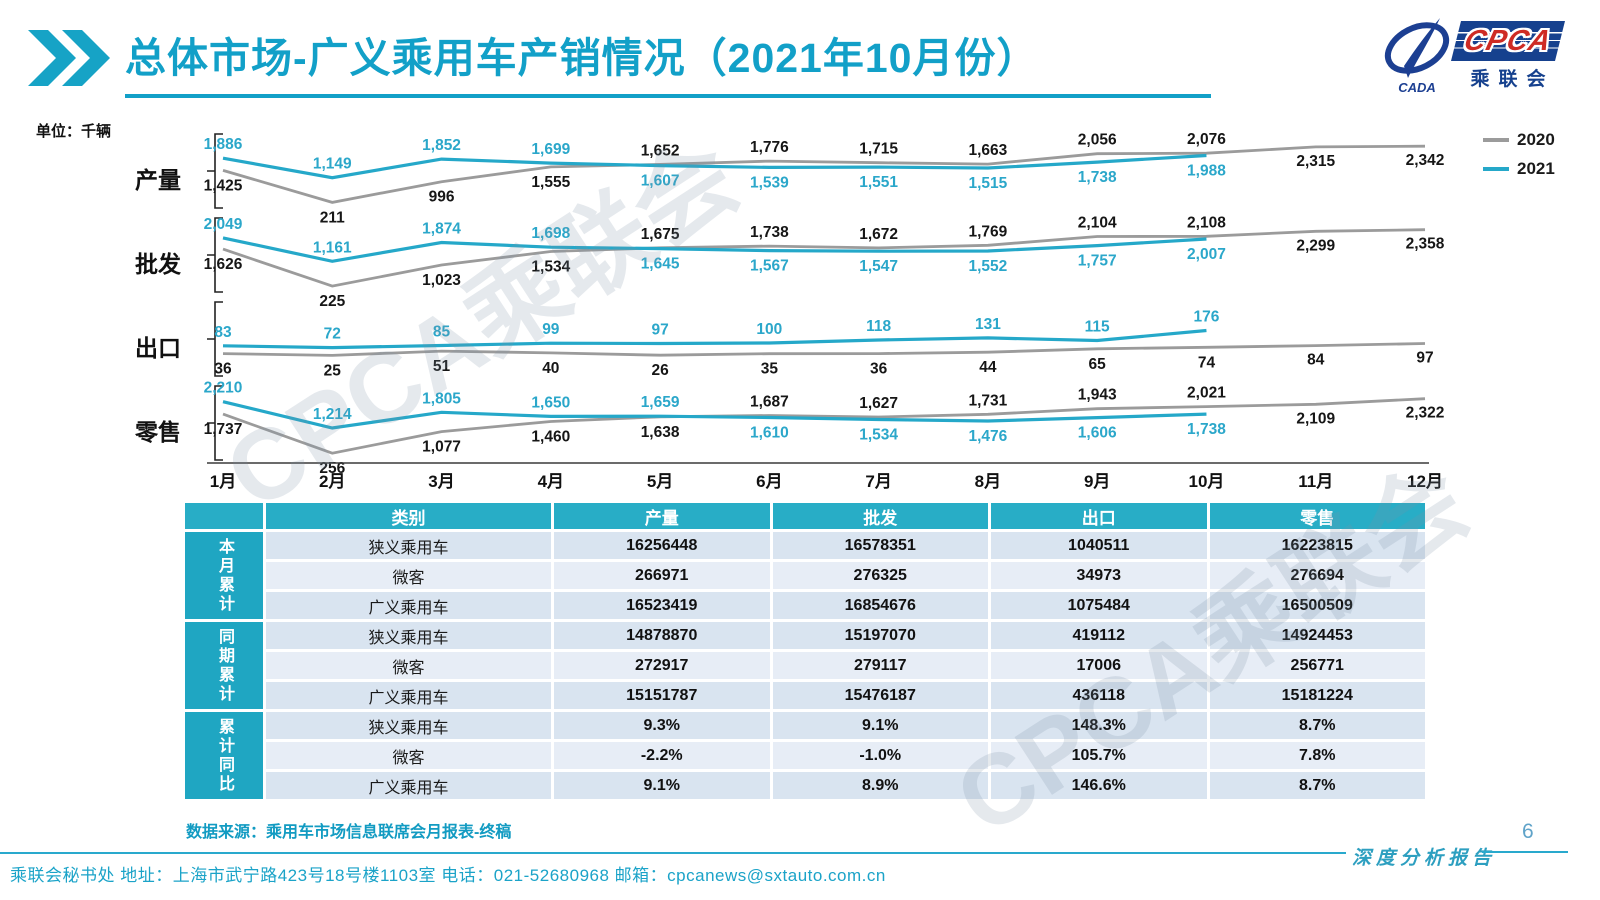  Describe the element at coordinates (332, 334) in the screenshot. I see `label-2021-export: 72` at that location.